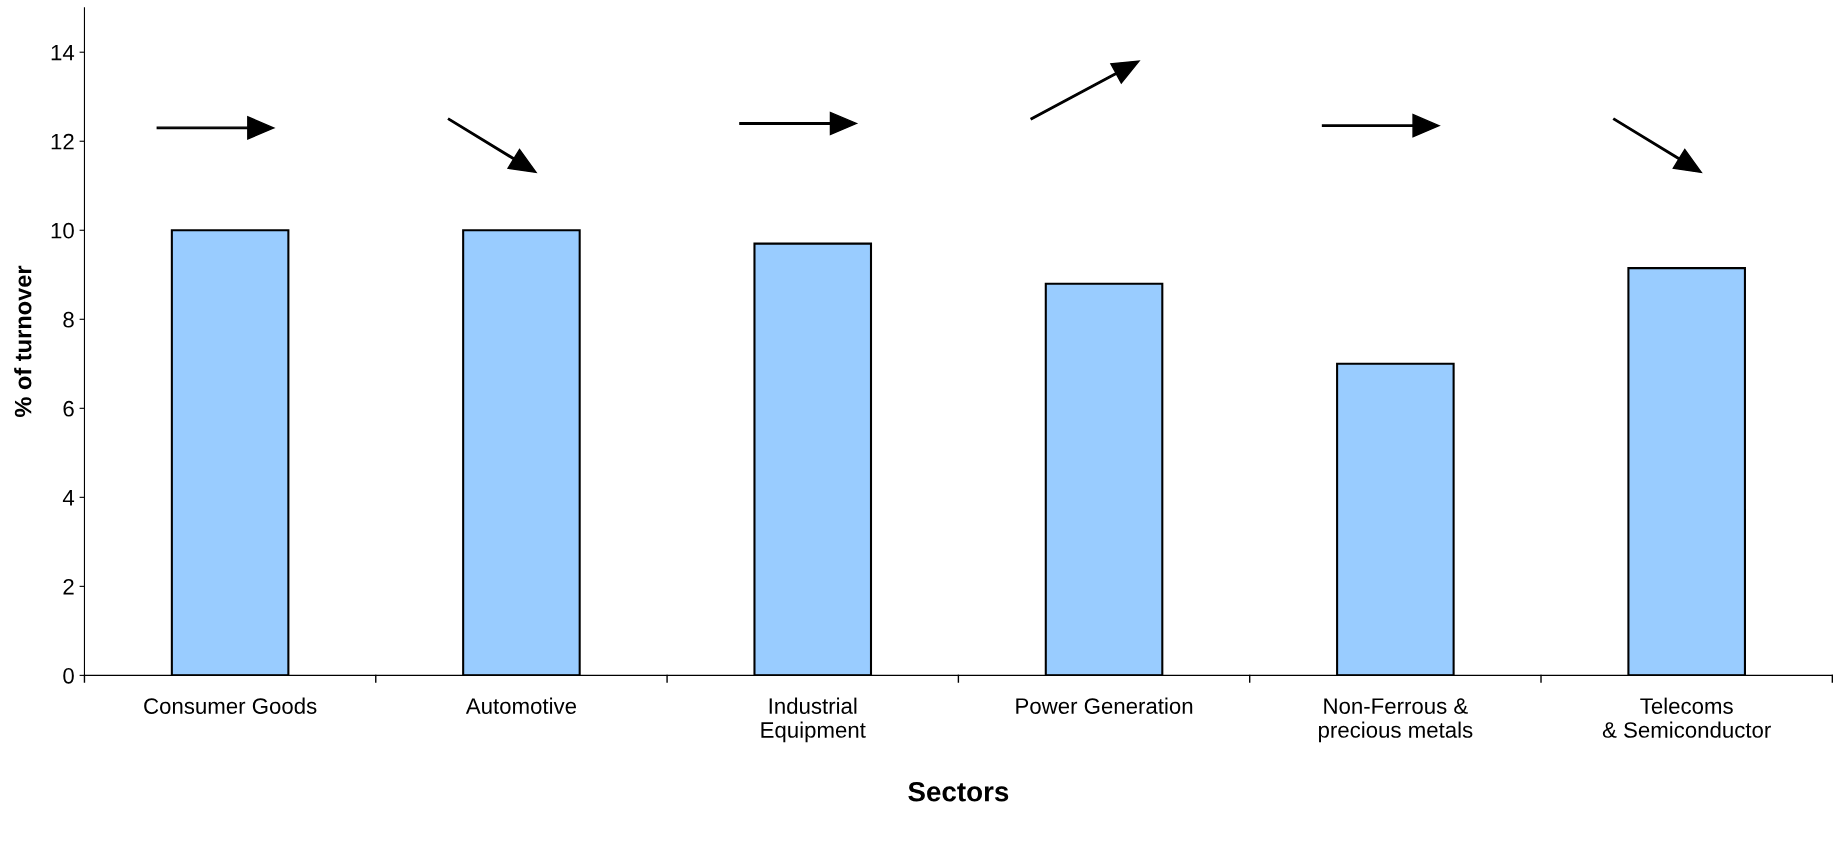  I want to click on x-tick-label: Telecoms & Semiconductor, so click(1686, 717).